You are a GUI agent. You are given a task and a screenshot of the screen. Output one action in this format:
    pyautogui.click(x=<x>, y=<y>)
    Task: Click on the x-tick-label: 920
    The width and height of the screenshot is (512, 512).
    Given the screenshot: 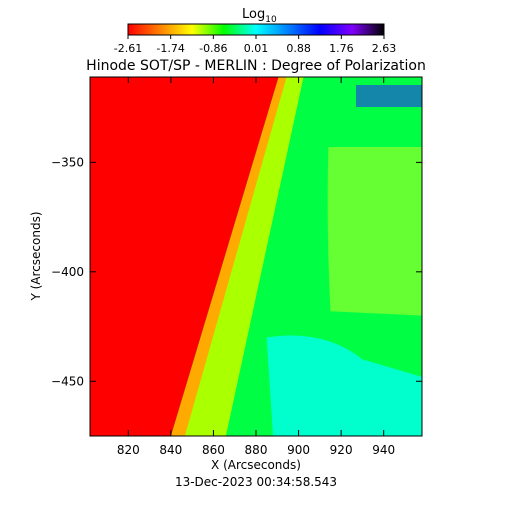 What is the action you would take?
    pyautogui.click(x=341, y=450)
    